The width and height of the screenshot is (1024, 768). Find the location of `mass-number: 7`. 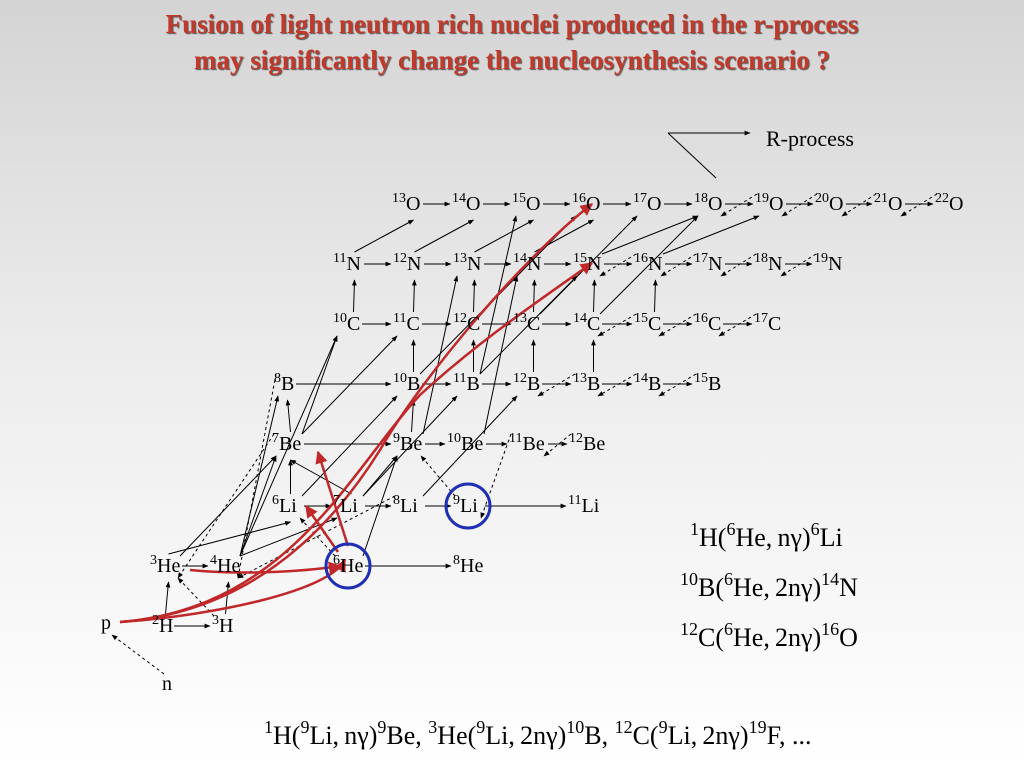

mass-number: 7 is located at coordinates (336, 500).